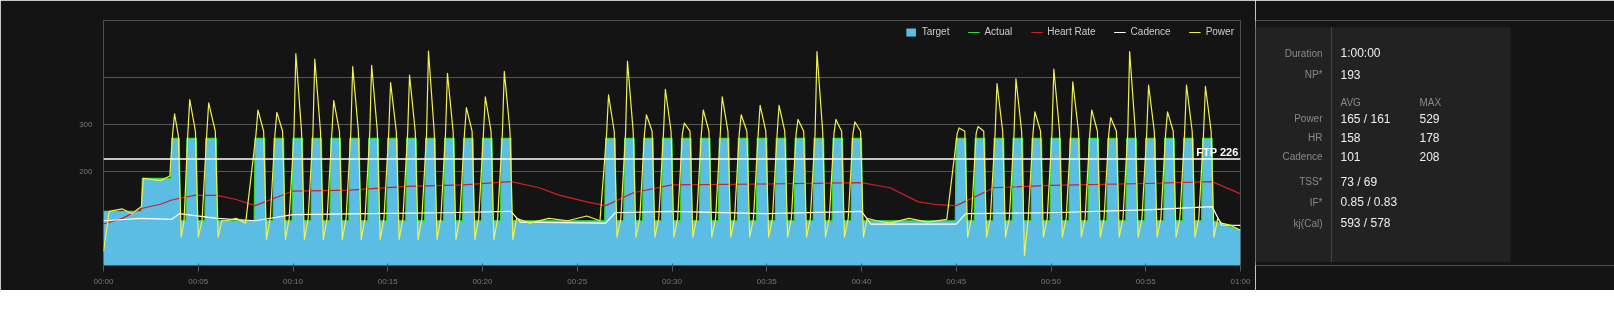 Image resolution: width=1614 pixels, height=320 pixels. What do you see at coordinates (1430, 102) in the screenshot?
I see `text: MAX` at bounding box center [1430, 102].